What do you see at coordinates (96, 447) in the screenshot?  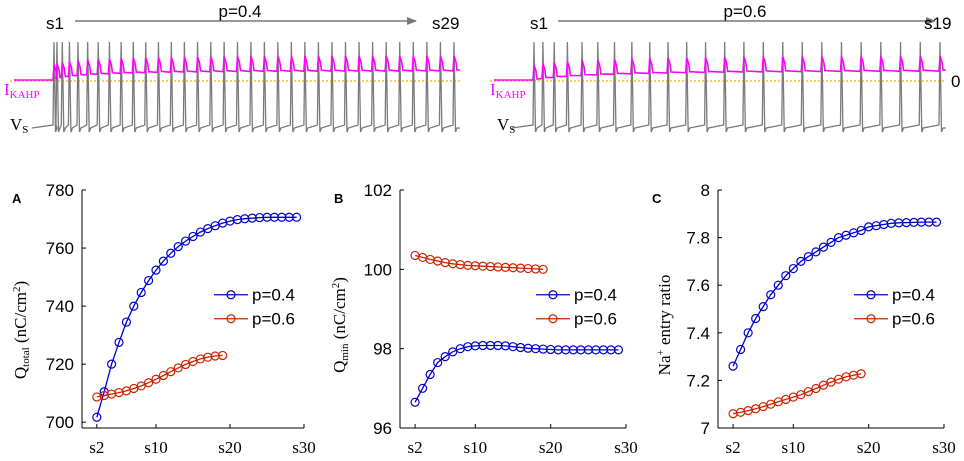 I see `panel-a-xtick-label: s2` at bounding box center [96, 447].